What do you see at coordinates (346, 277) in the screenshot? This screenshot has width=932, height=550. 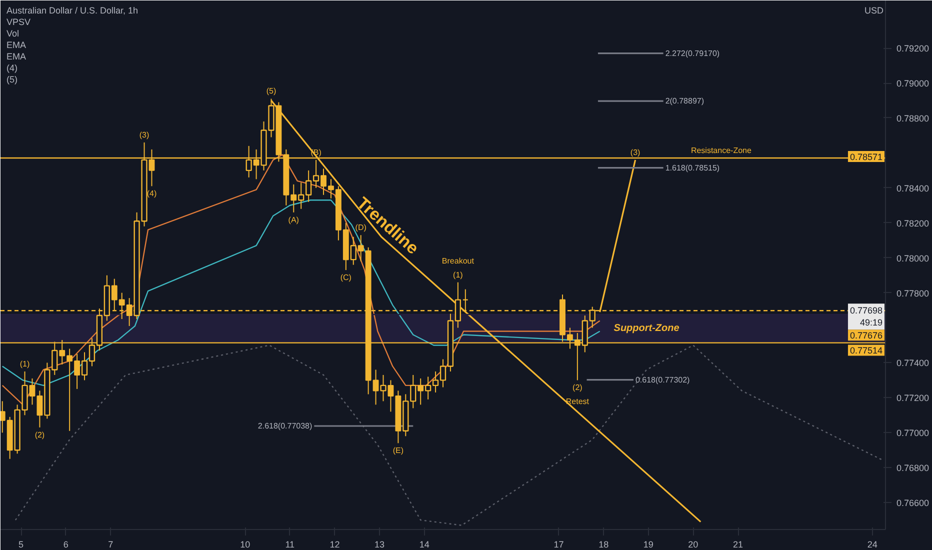 I see `annotation: (C)` at bounding box center [346, 277].